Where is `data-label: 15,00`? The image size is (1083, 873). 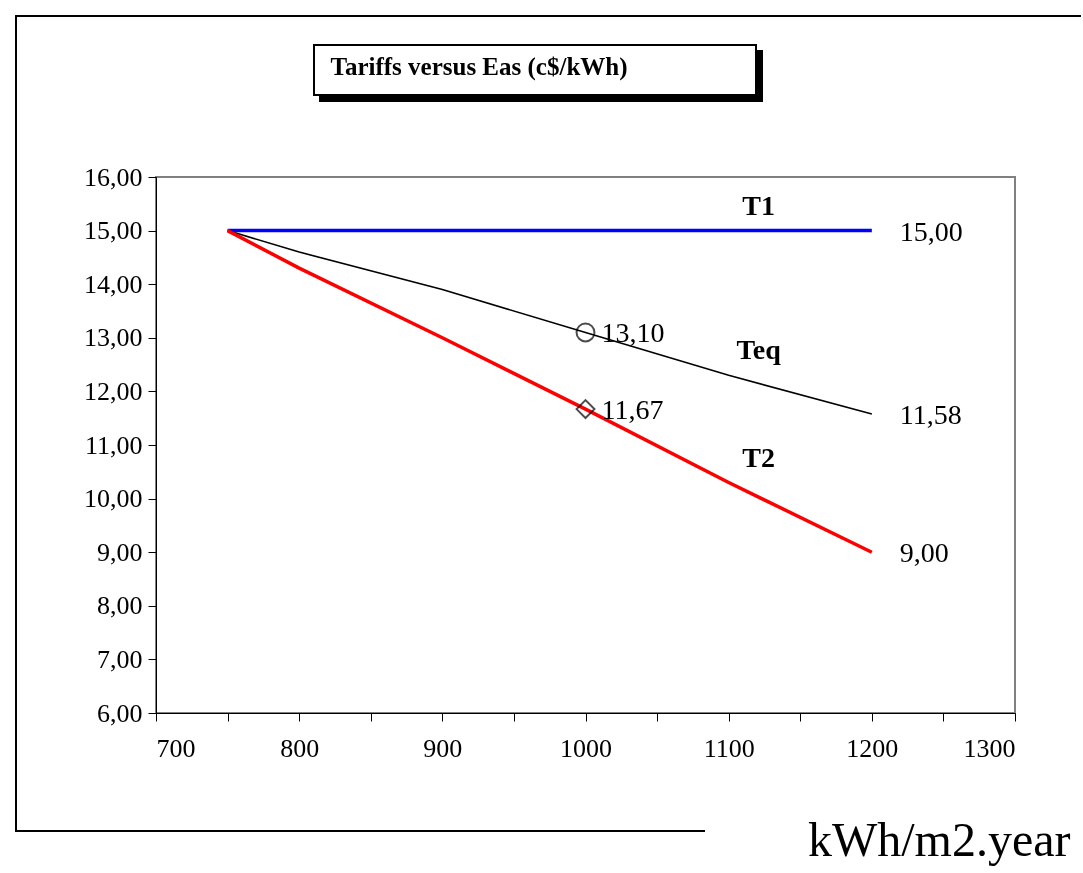 data-label: 15,00 is located at coordinates (931, 231).